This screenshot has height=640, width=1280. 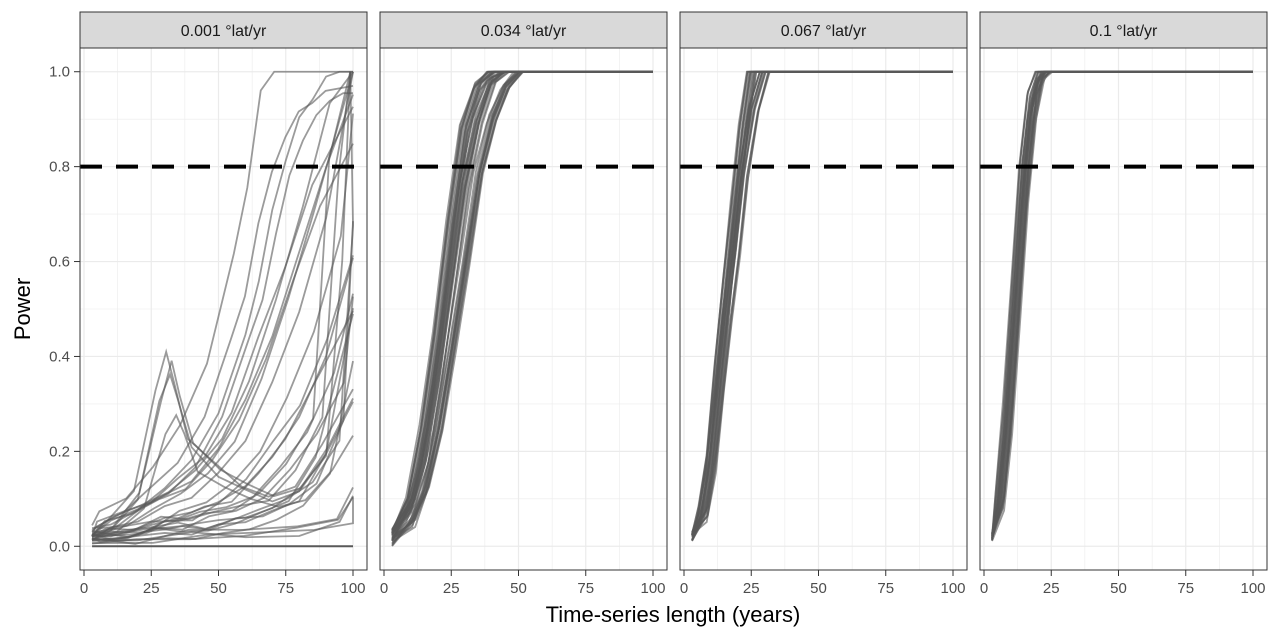 I want to click on facet-strip-label: 0.001 °lat/yr, so click(x=224, y=31).